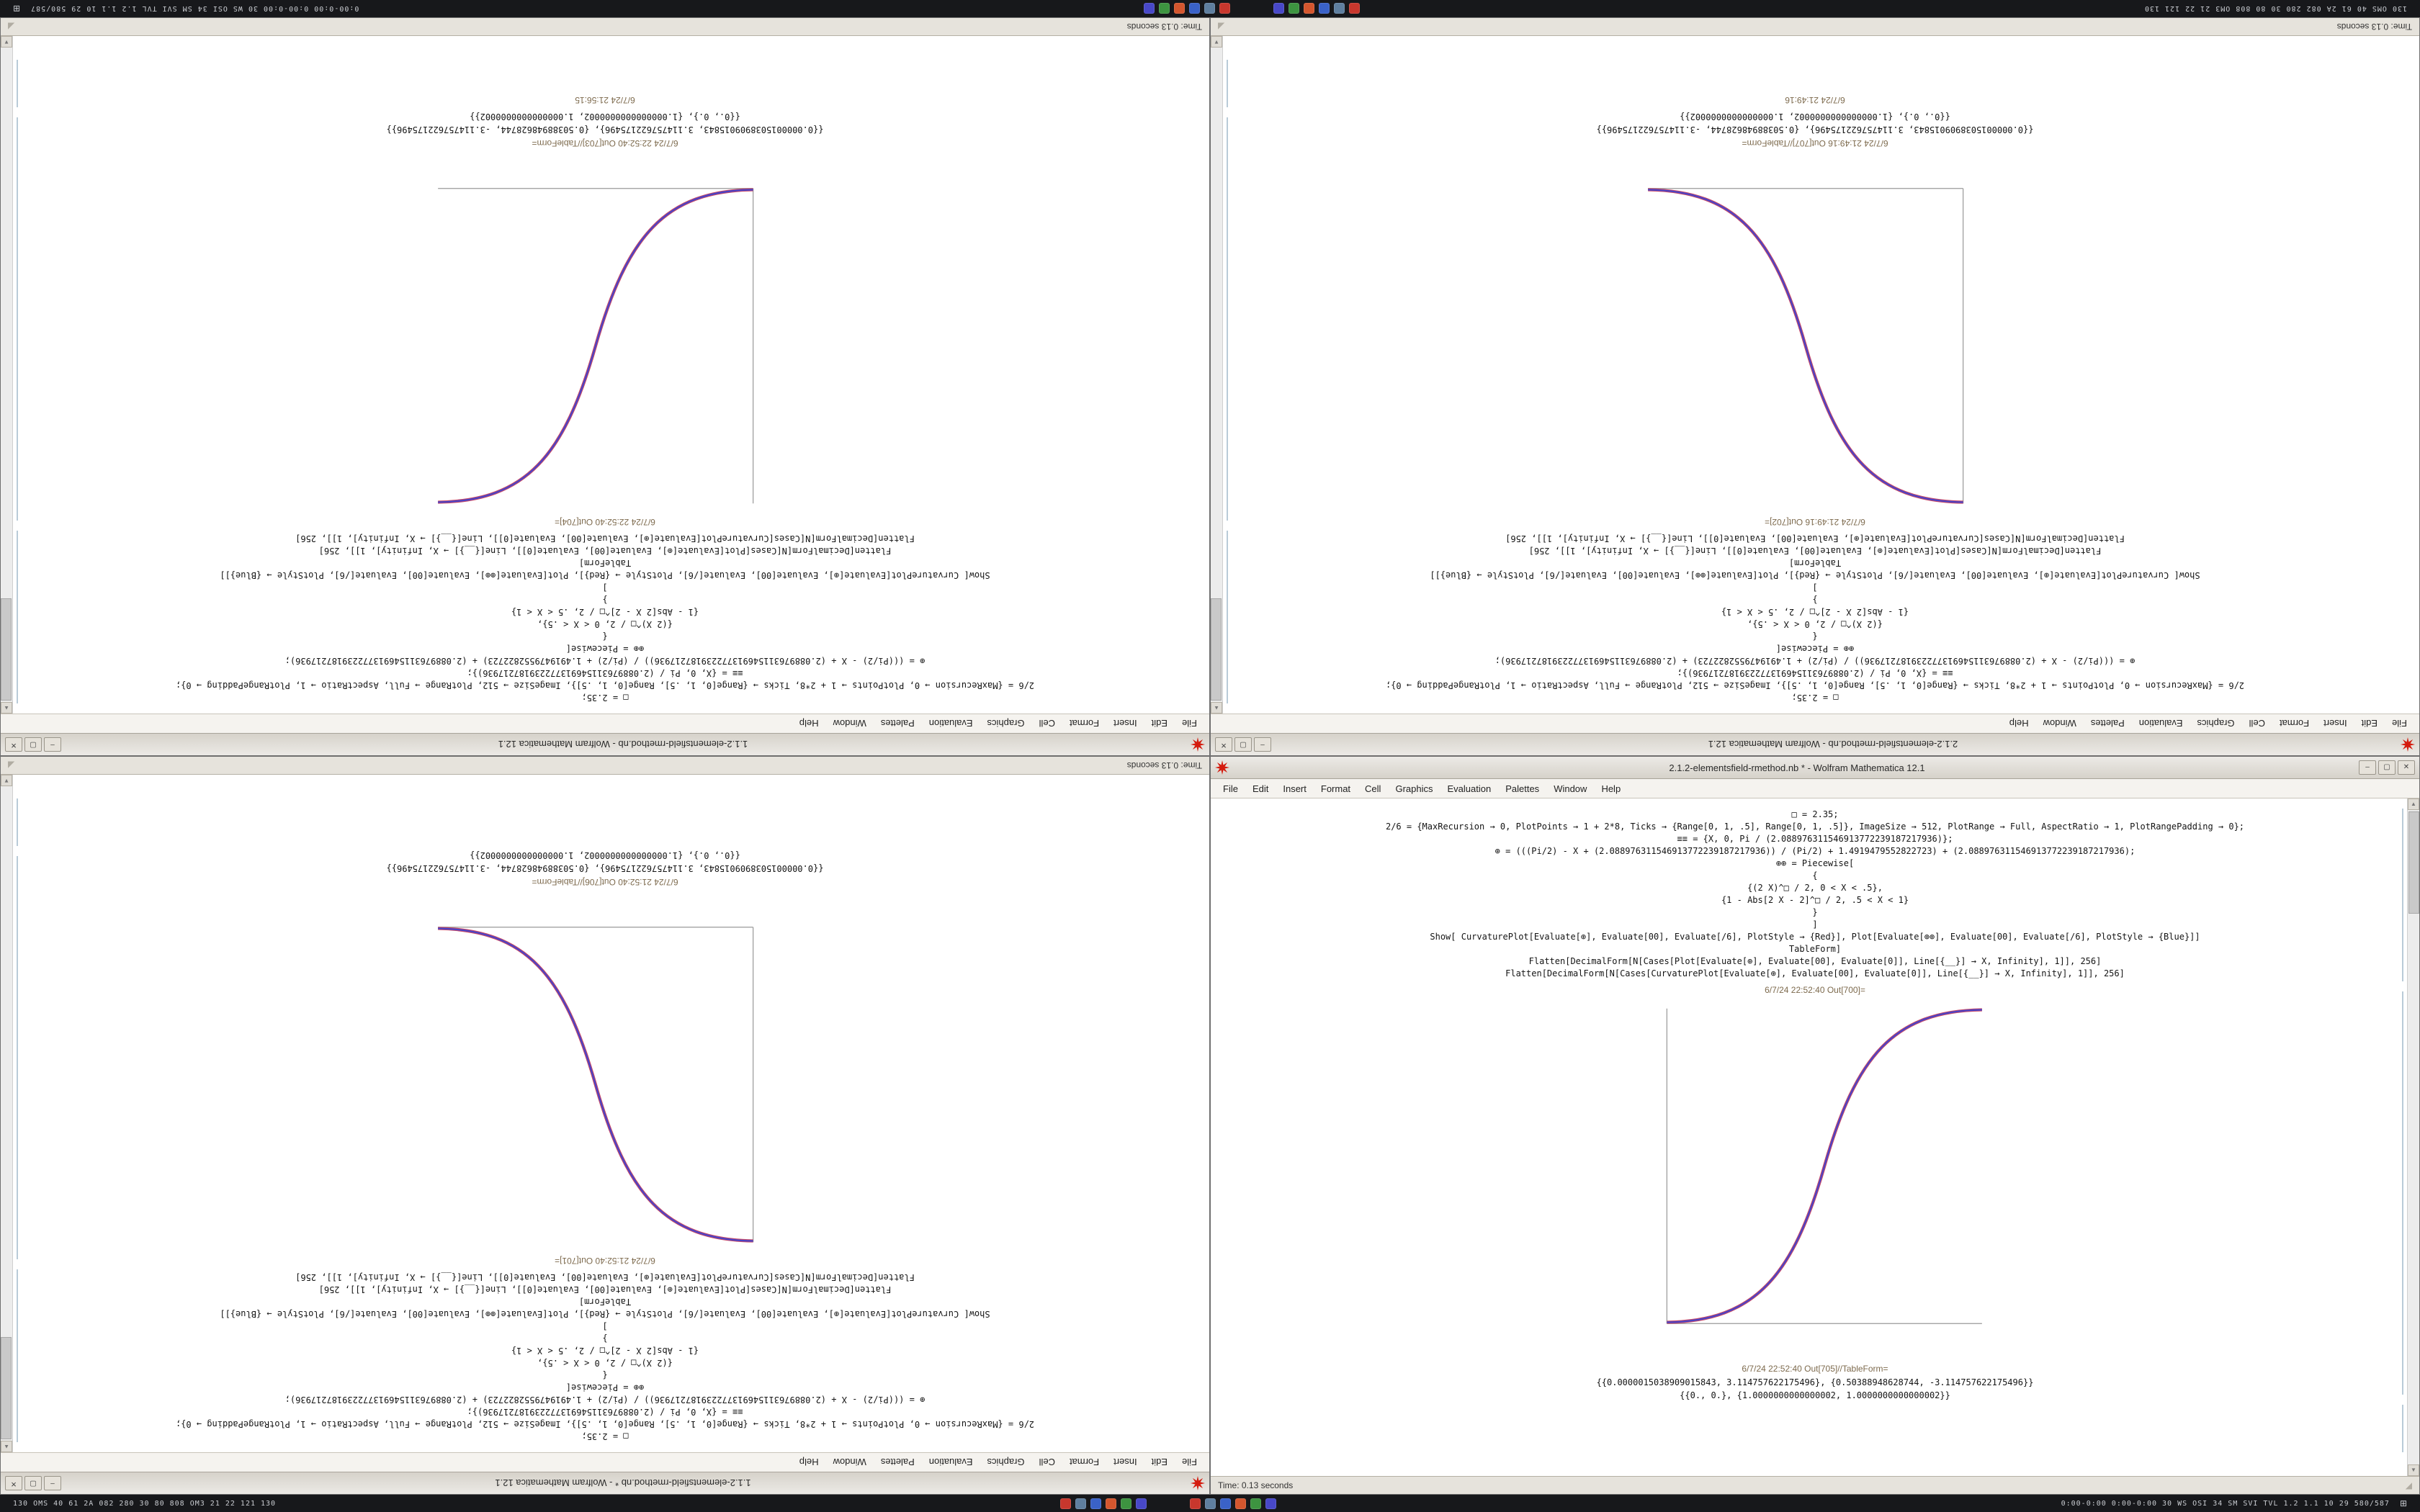 This screenshot has width=2420, height=1512. I want to click on taskbar-app-green-icon, so click(1293, 8).